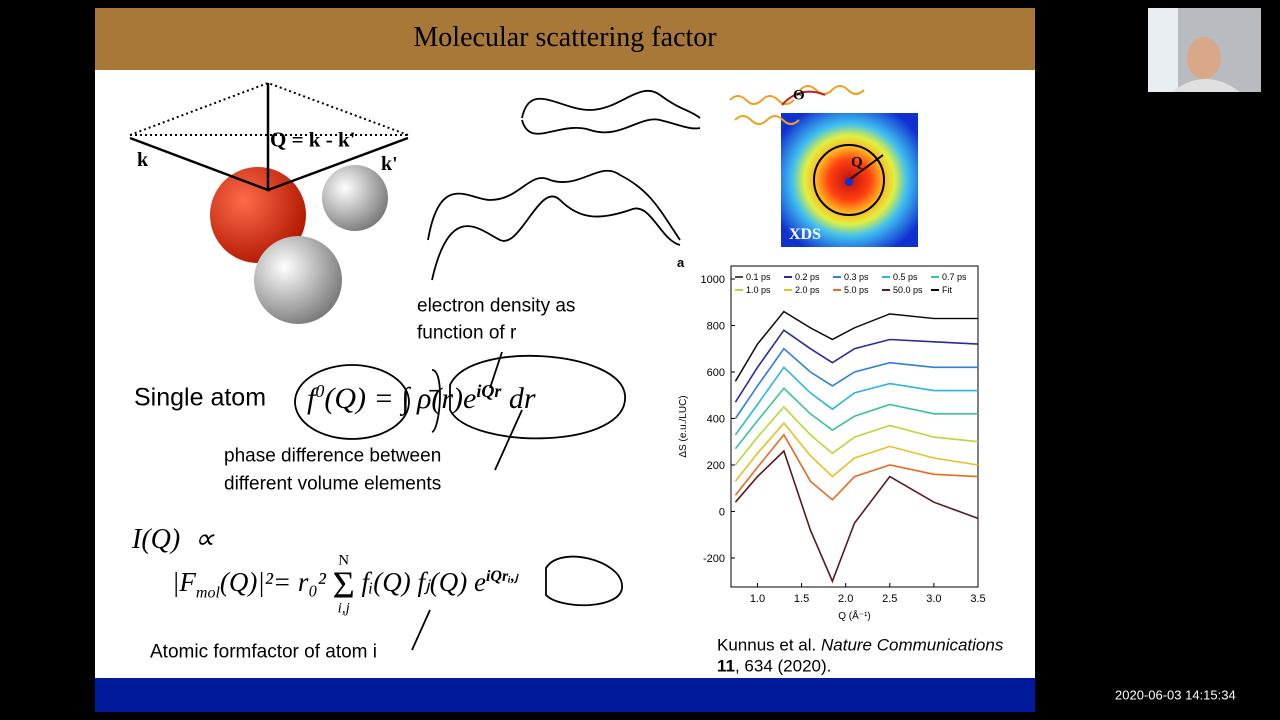 This screenshot has width=1280, height=720. I want to click on legend-label: 0.5 ps, so click(905, 277).